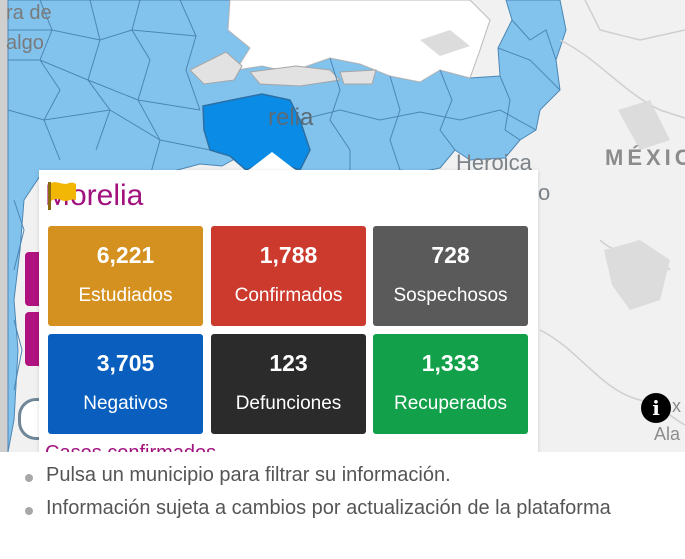 The width and height of the screenshot is (685, 559). I want to click on stat-label: Defunciones, so click(288, 403).